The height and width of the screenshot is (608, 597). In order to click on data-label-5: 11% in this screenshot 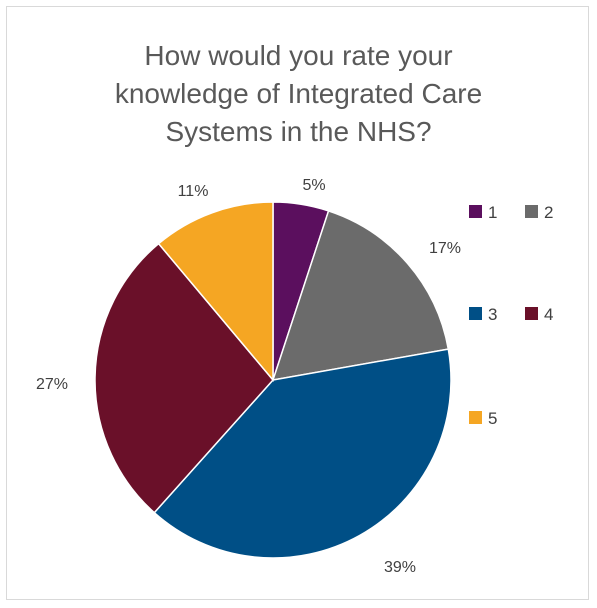, I will do `click(193, 191)`.